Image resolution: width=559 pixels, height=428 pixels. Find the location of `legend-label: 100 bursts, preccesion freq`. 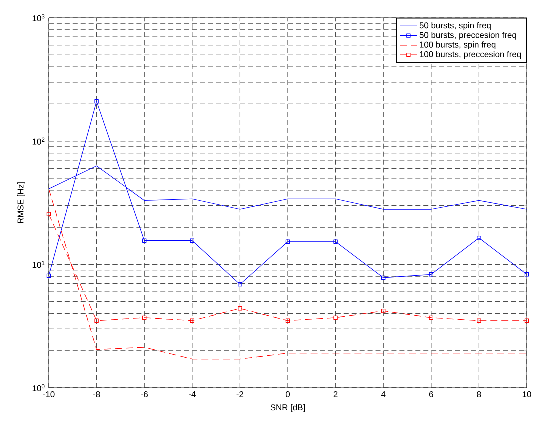

legend-label: 100 bursts, preccesion freq is located at coordinates (471, 55).